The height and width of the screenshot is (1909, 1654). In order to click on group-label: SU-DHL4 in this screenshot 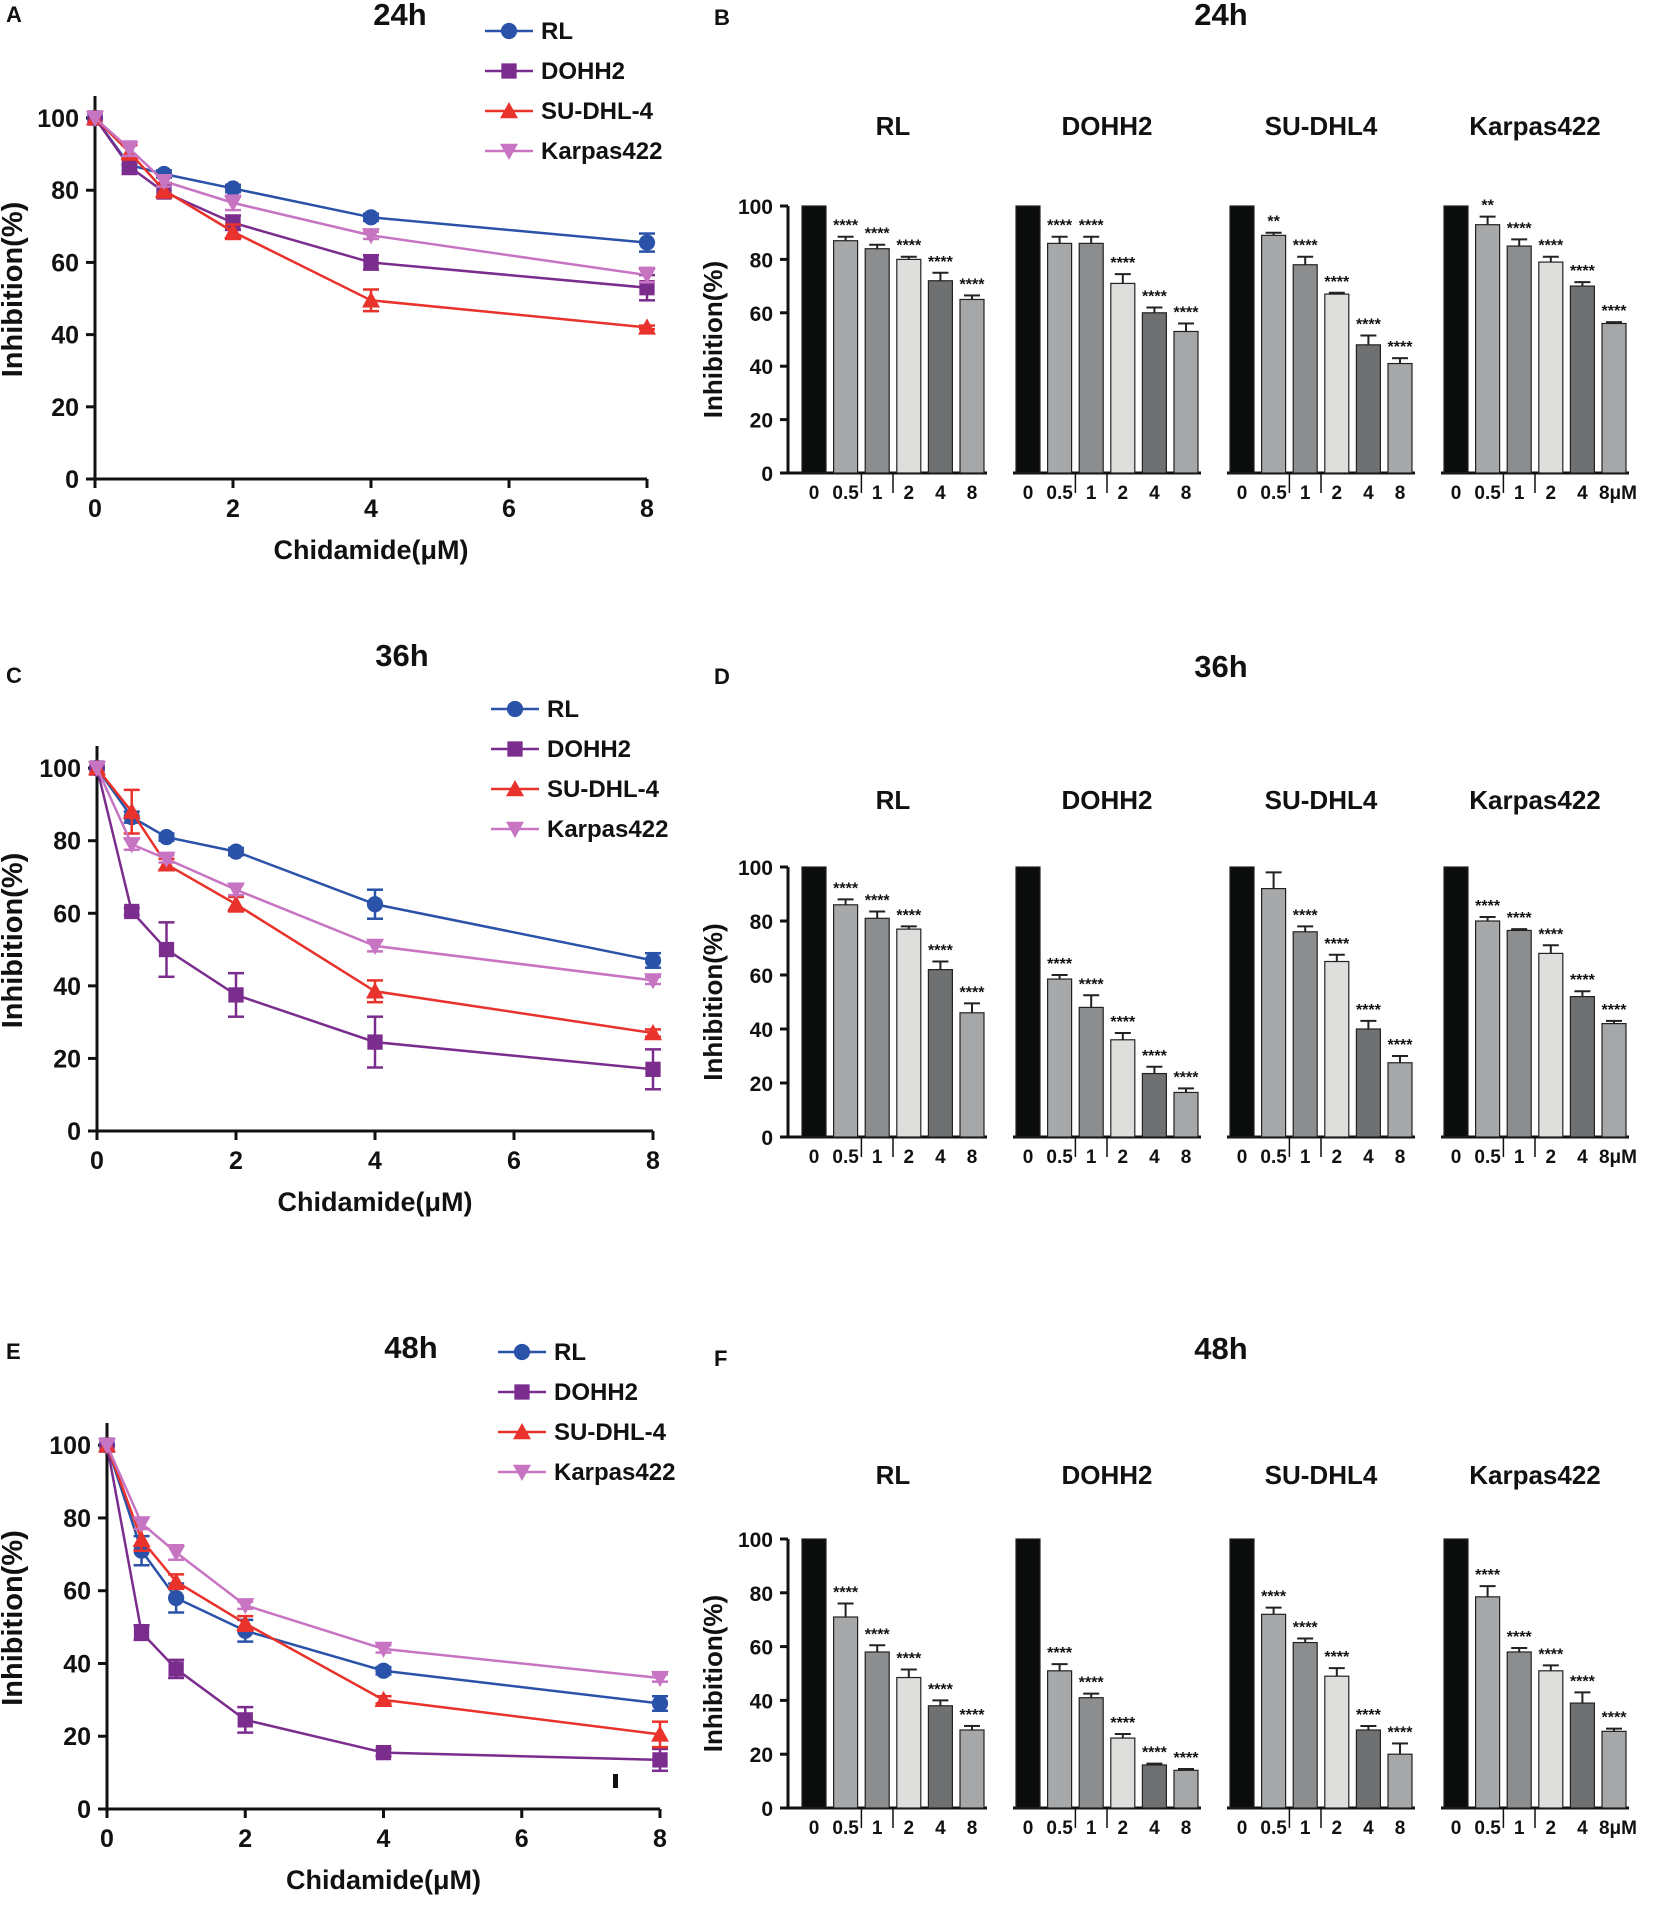, I will do `click(1321, 800)`.